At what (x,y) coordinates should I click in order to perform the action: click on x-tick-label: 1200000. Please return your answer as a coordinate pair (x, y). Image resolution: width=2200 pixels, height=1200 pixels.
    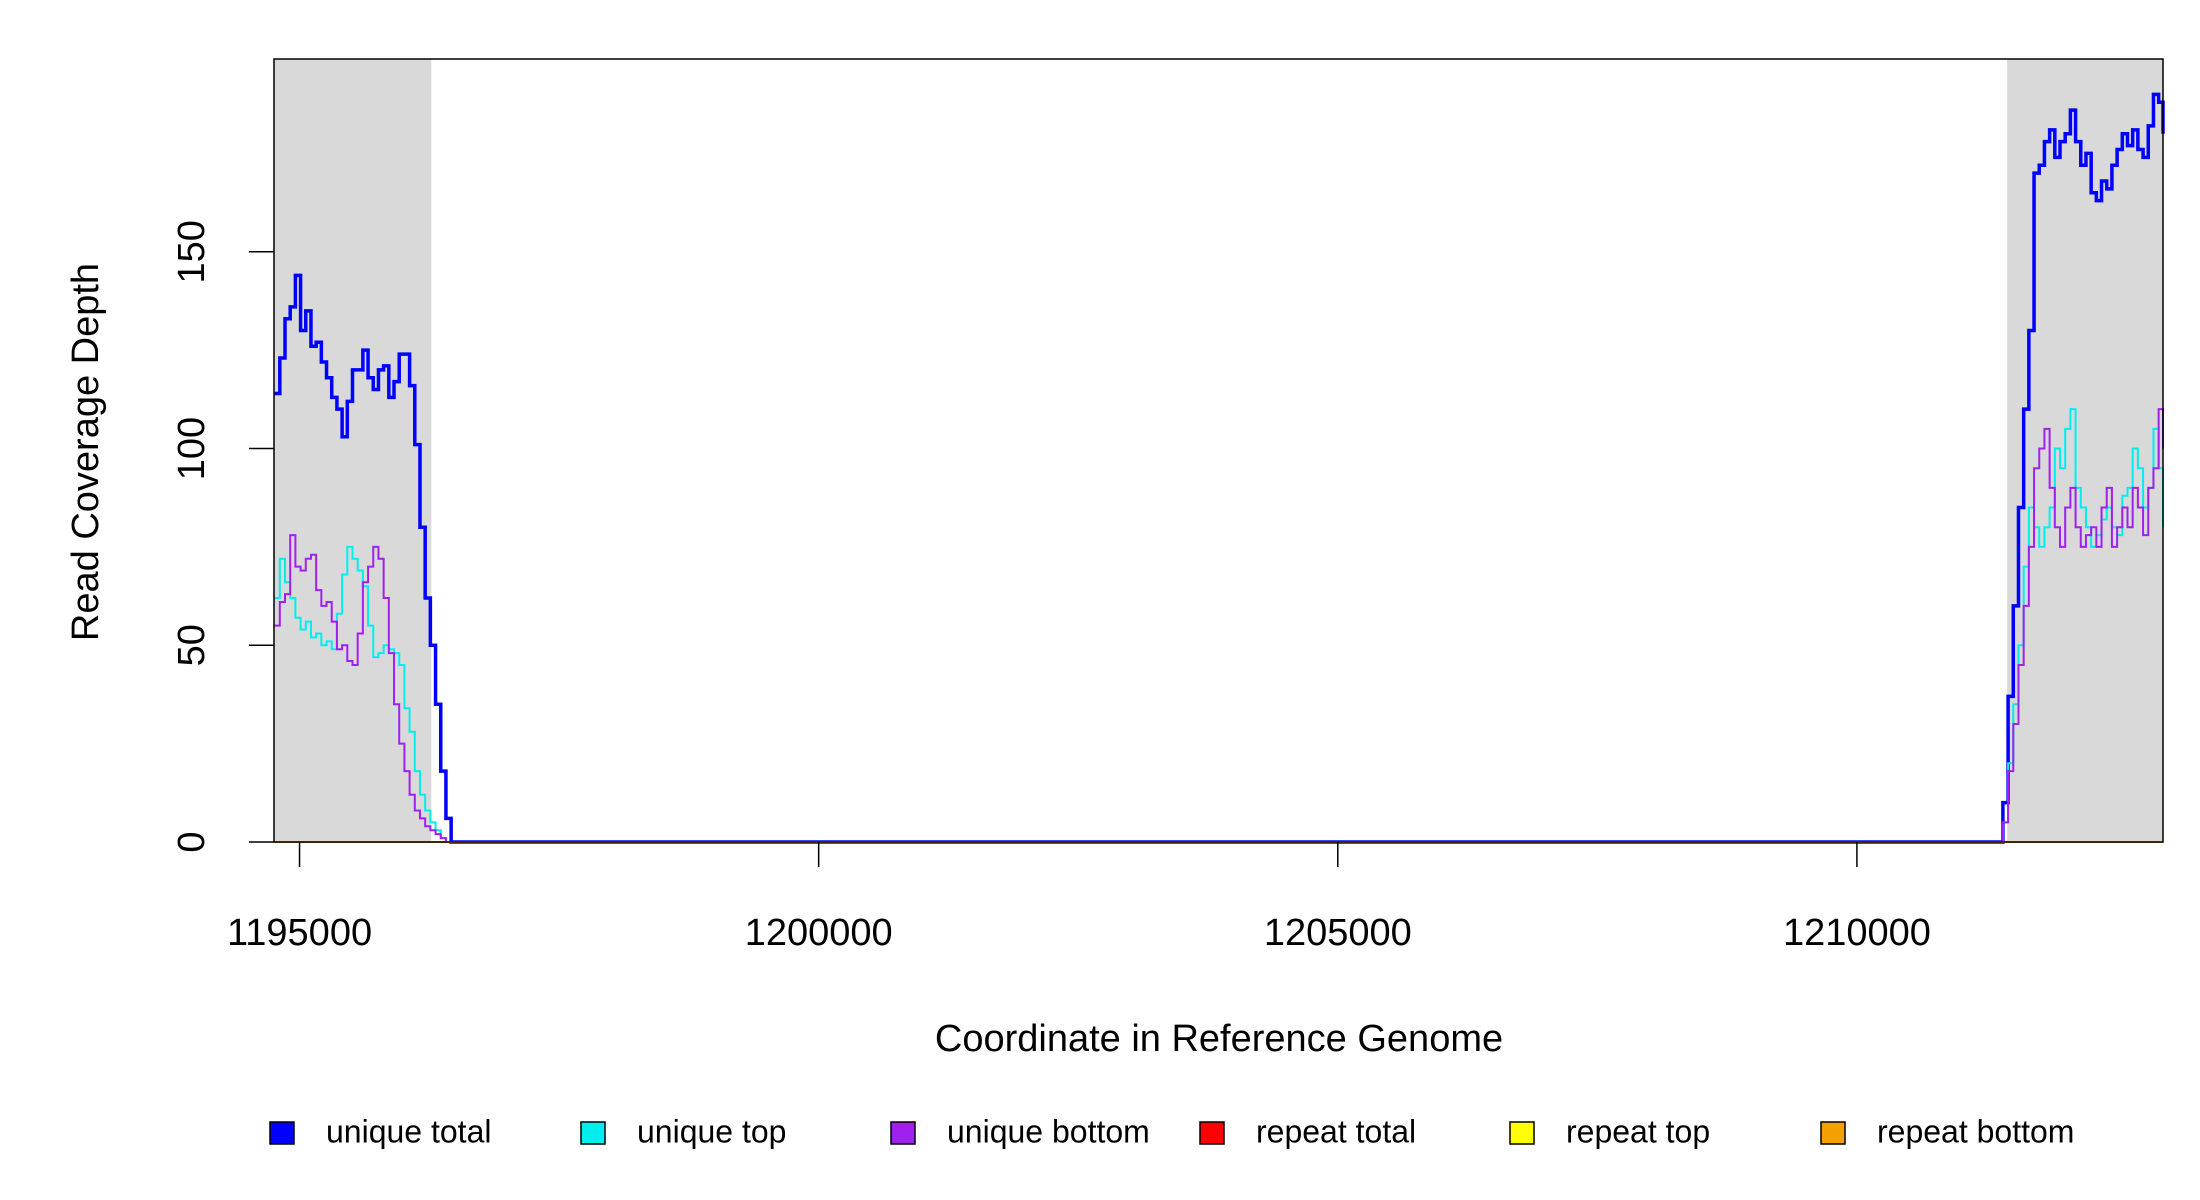
    Looking at the image, I should click on (819, 933).